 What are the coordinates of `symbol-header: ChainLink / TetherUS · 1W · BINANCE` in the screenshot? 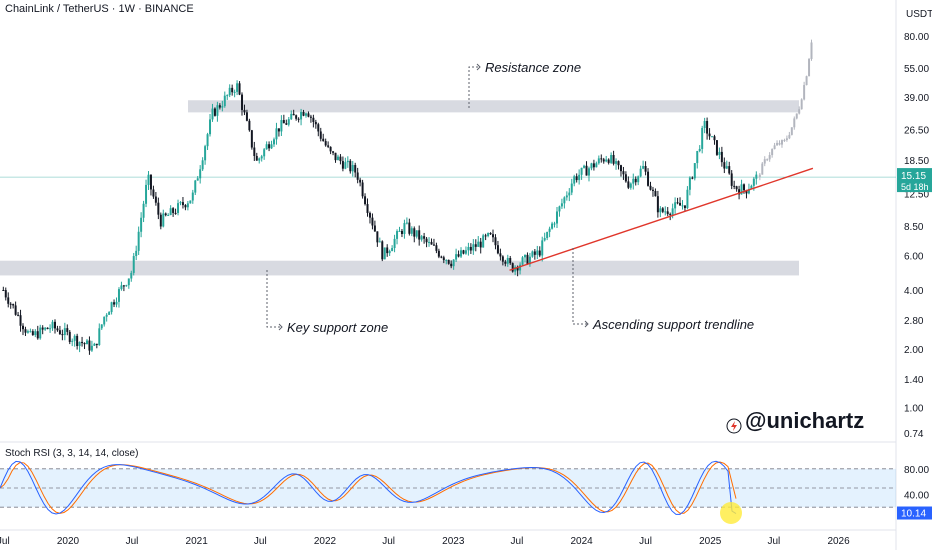 It's located at (99, 9).